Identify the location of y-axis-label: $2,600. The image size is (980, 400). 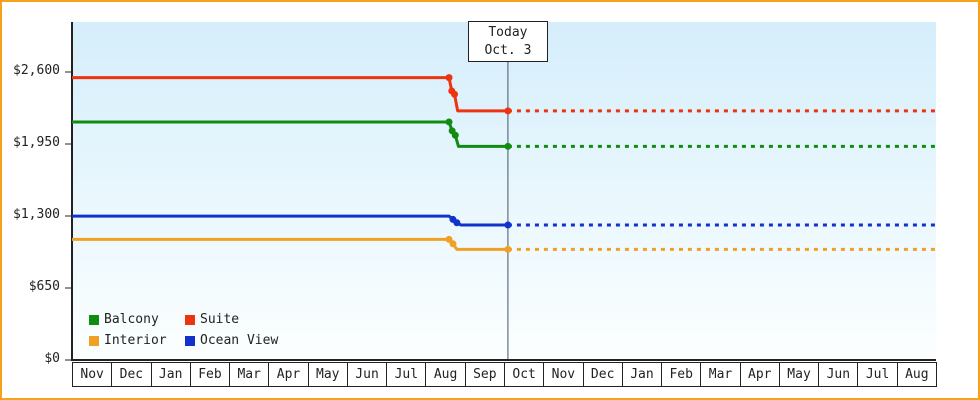
(36, 70).